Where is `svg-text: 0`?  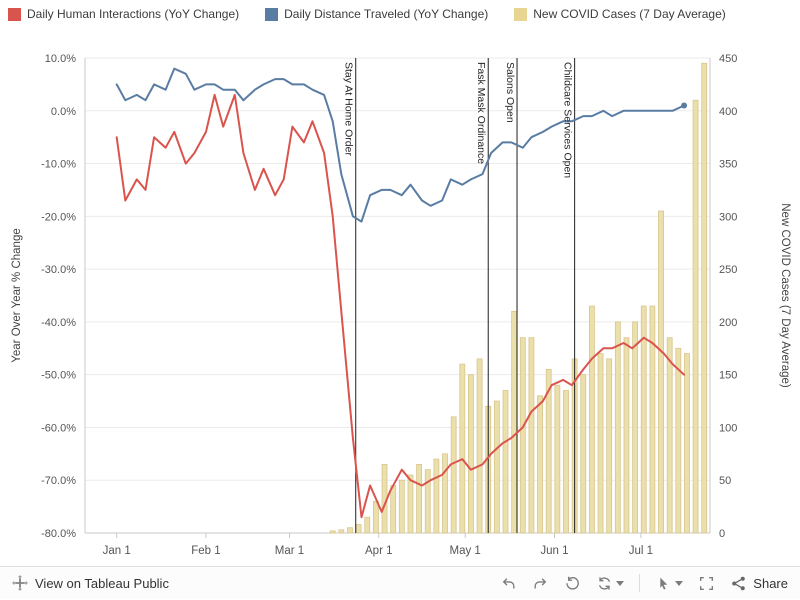 svg-text: 0 is located at coordinates (722, 534).